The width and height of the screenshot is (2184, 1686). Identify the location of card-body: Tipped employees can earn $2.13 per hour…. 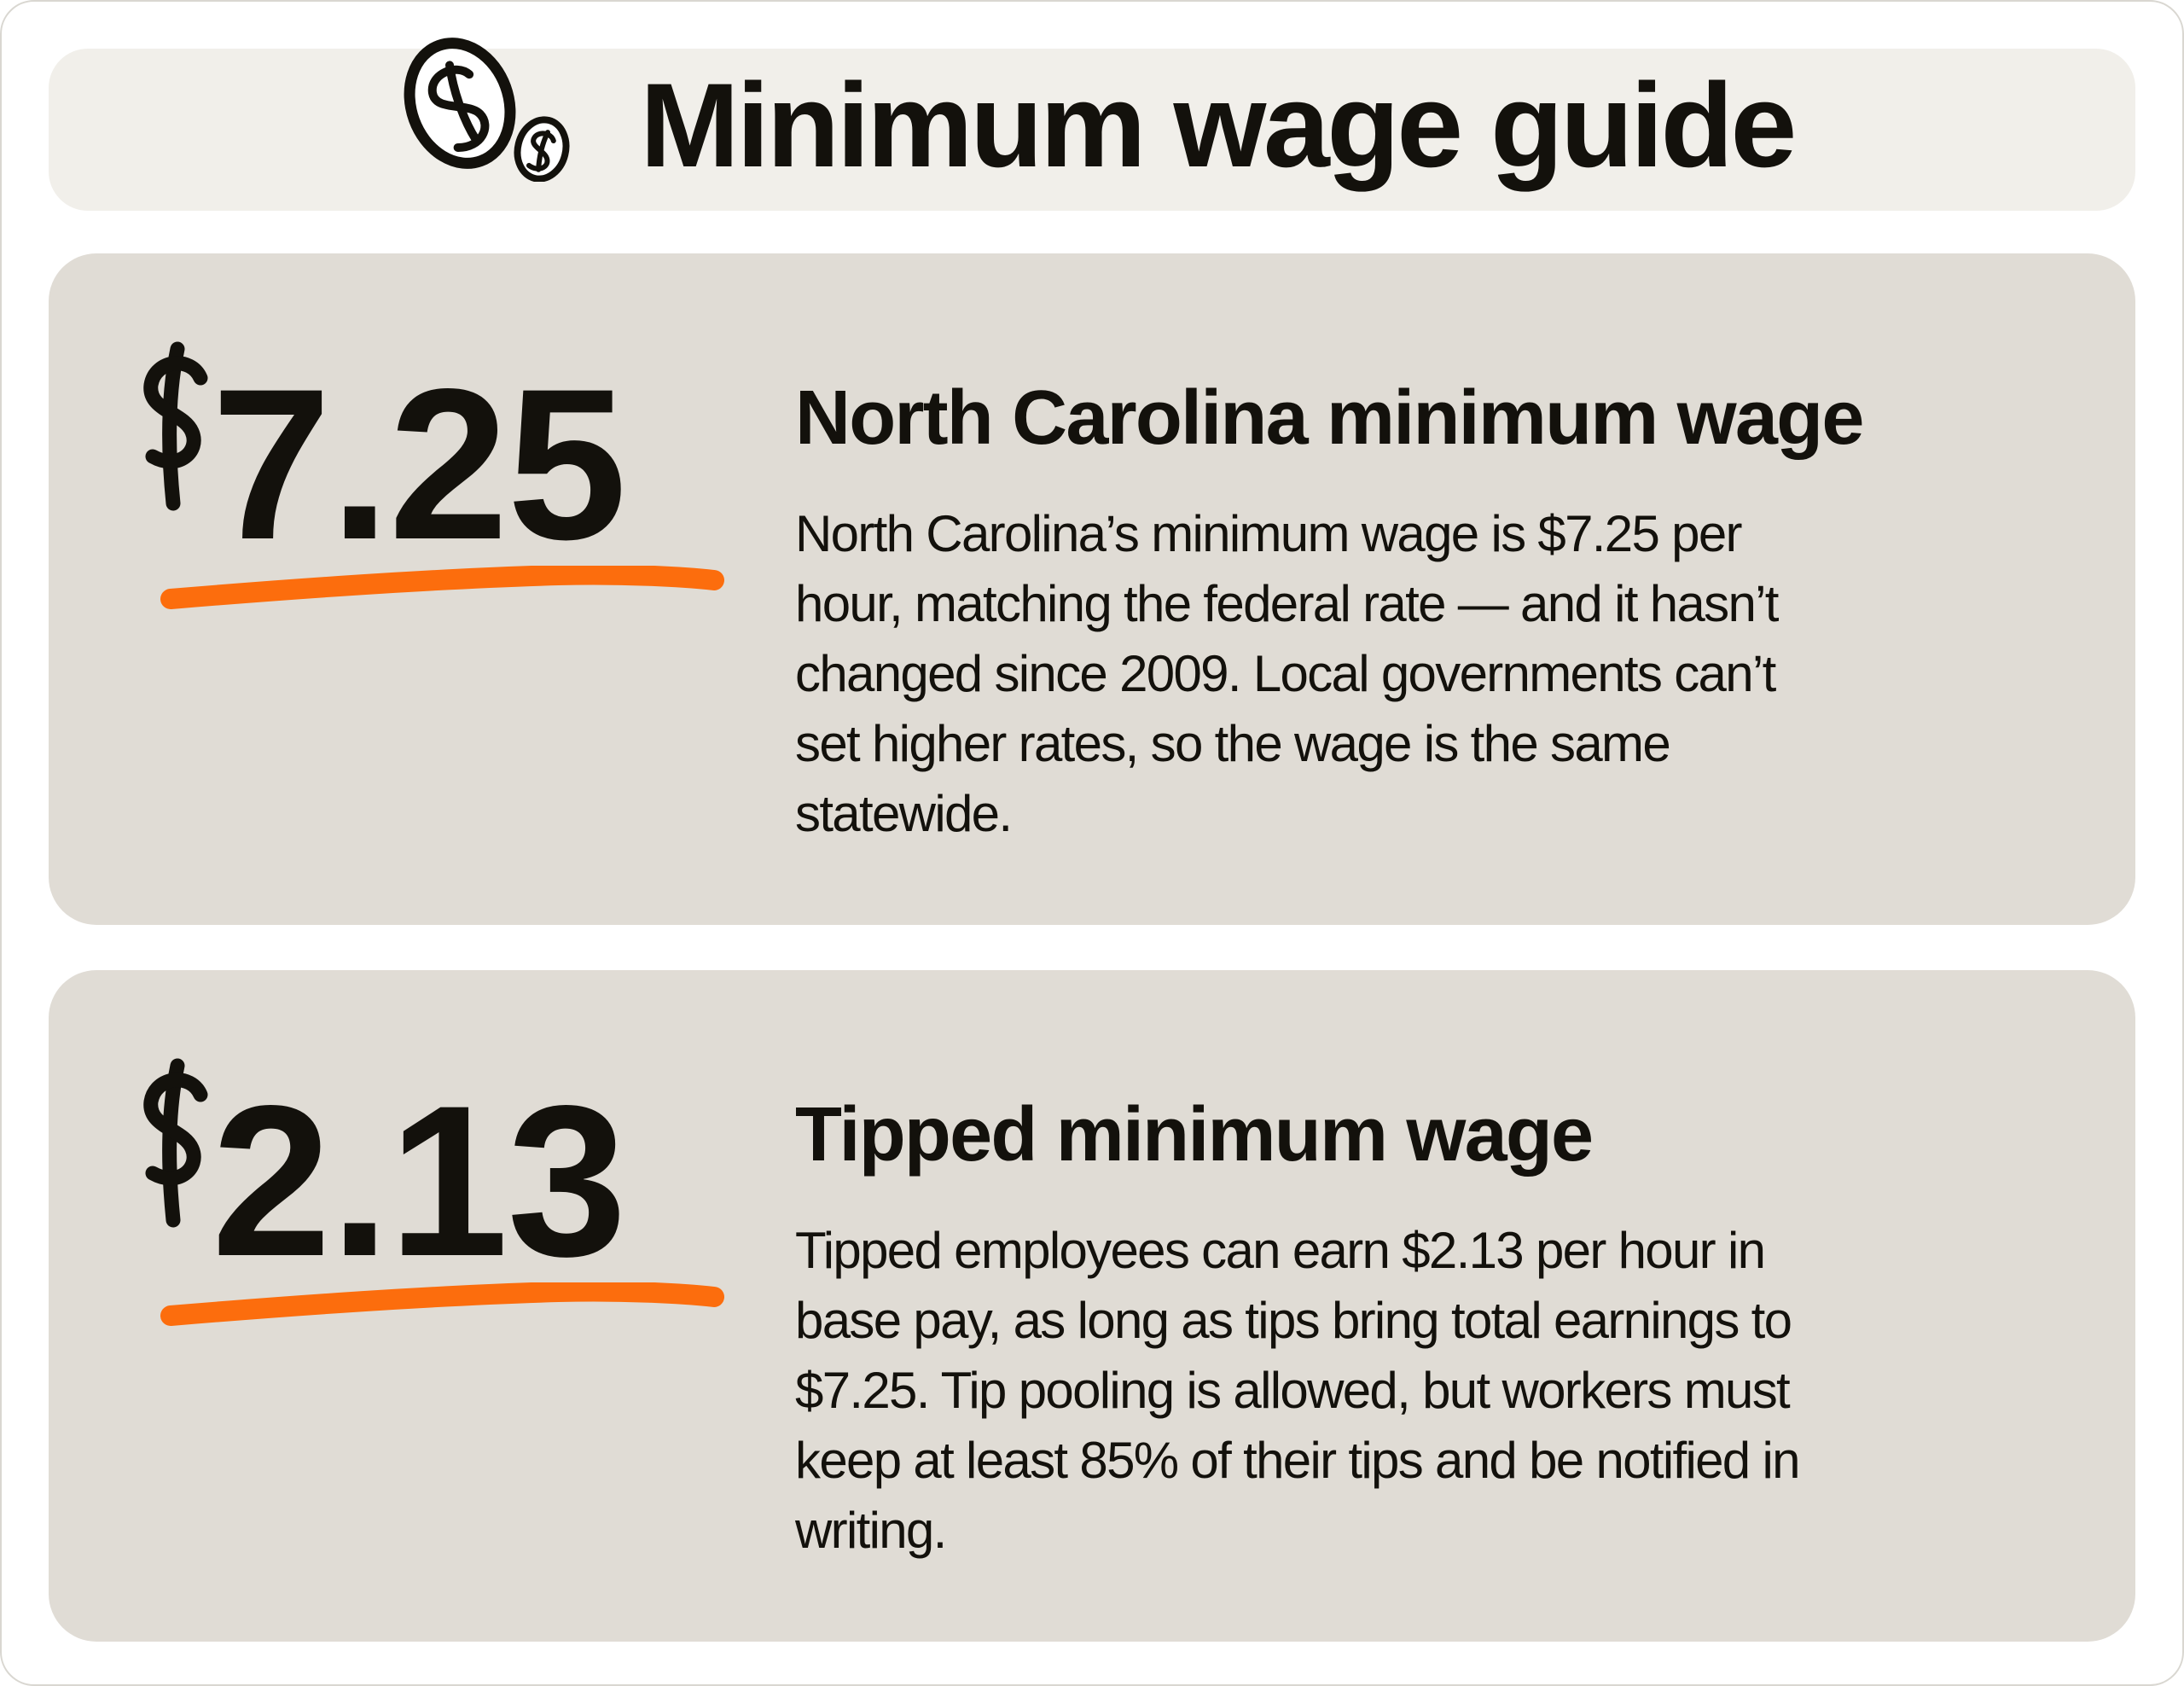
(1425, 1391).